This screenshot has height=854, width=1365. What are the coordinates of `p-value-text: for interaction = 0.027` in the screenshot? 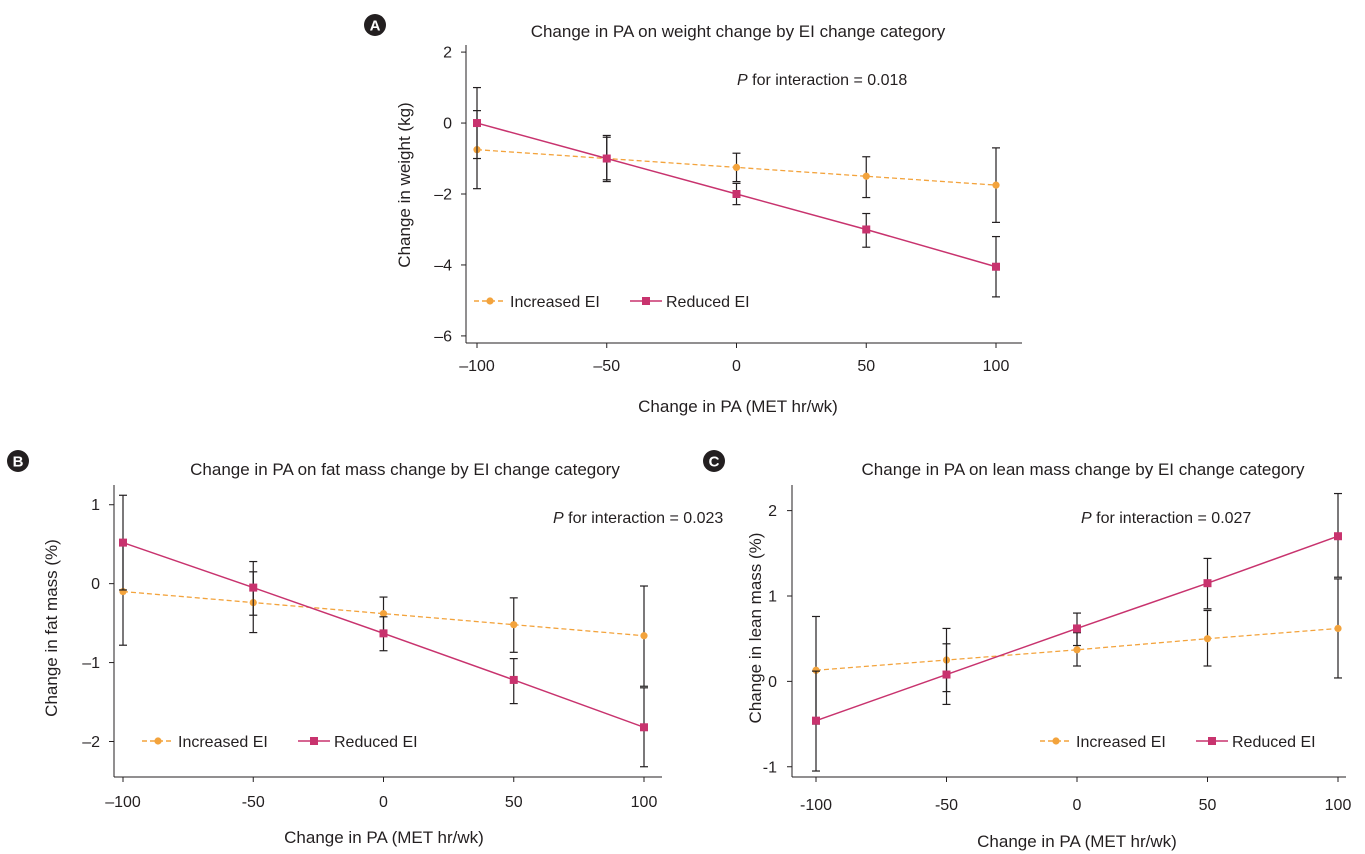 It's located at (1172, 518).